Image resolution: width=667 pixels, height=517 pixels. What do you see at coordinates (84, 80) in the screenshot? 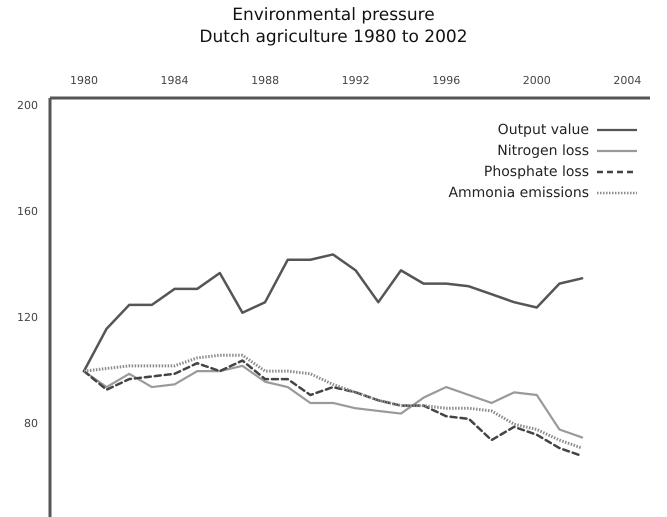
I see `x-tick-label: 1980` at bounding box center [84, 80].